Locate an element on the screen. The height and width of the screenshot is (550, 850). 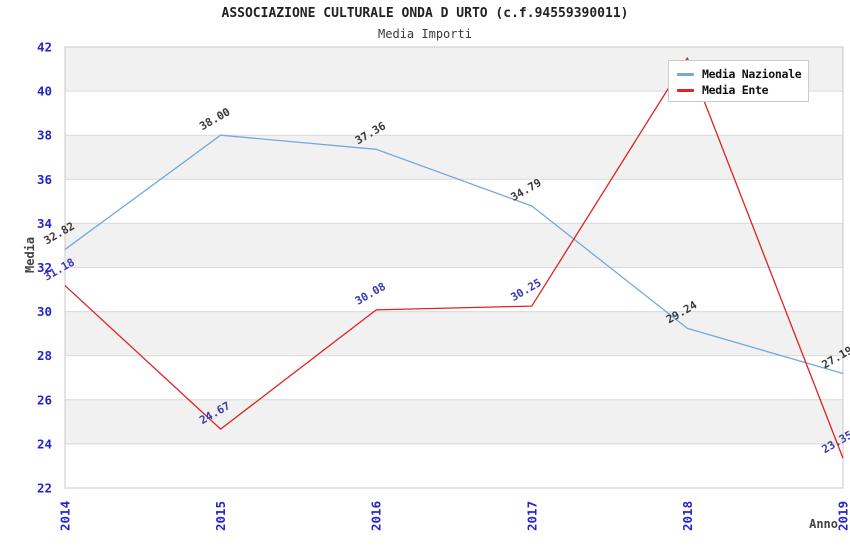
legend-label-media-nazionale: Media Nazionale is located at coordinates (752, 74).